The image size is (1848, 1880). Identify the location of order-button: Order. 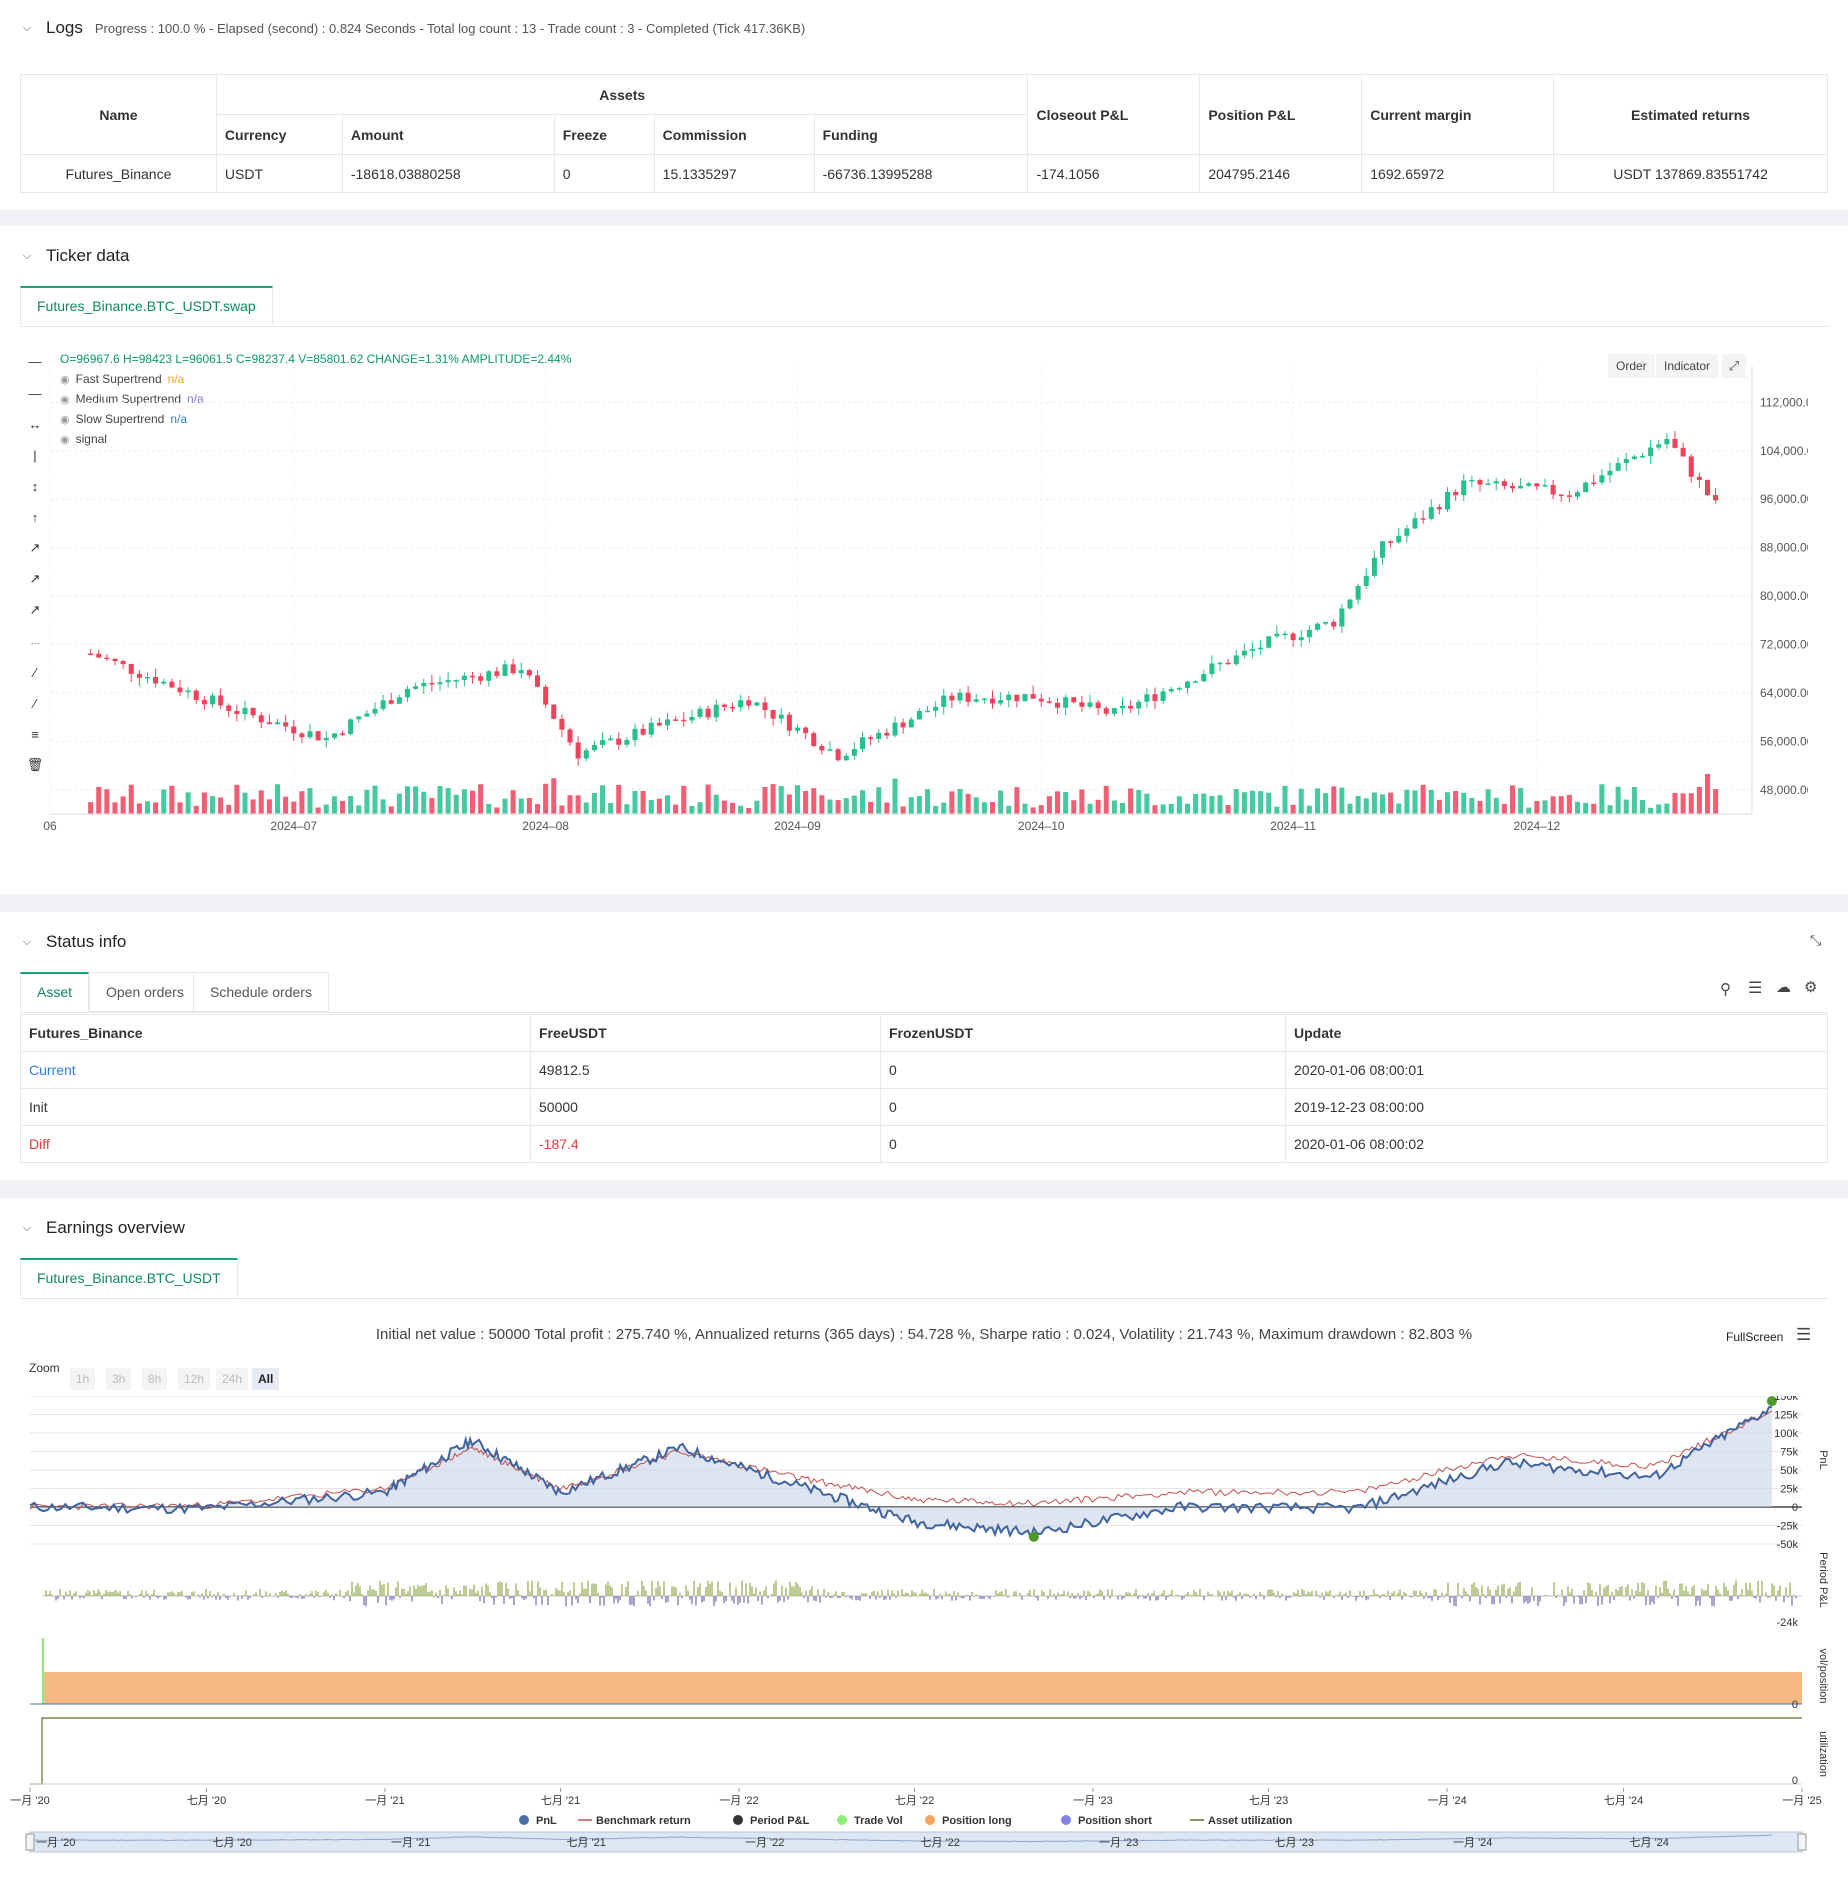
(1631, 366).